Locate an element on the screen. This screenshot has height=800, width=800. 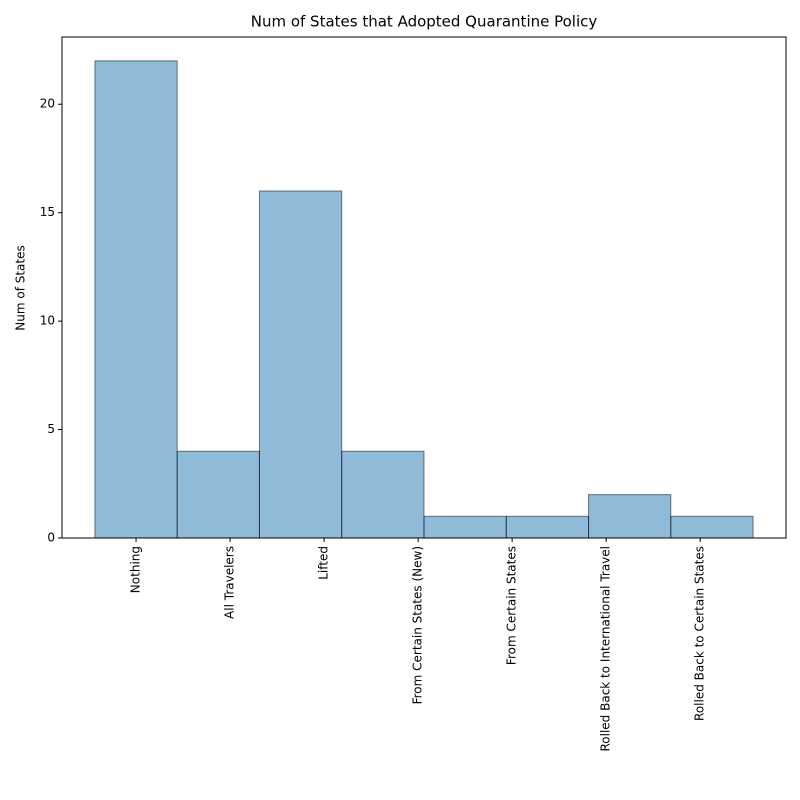
x-tick-label: Rolled Back to International Travel is located at coordinates (606, 649).